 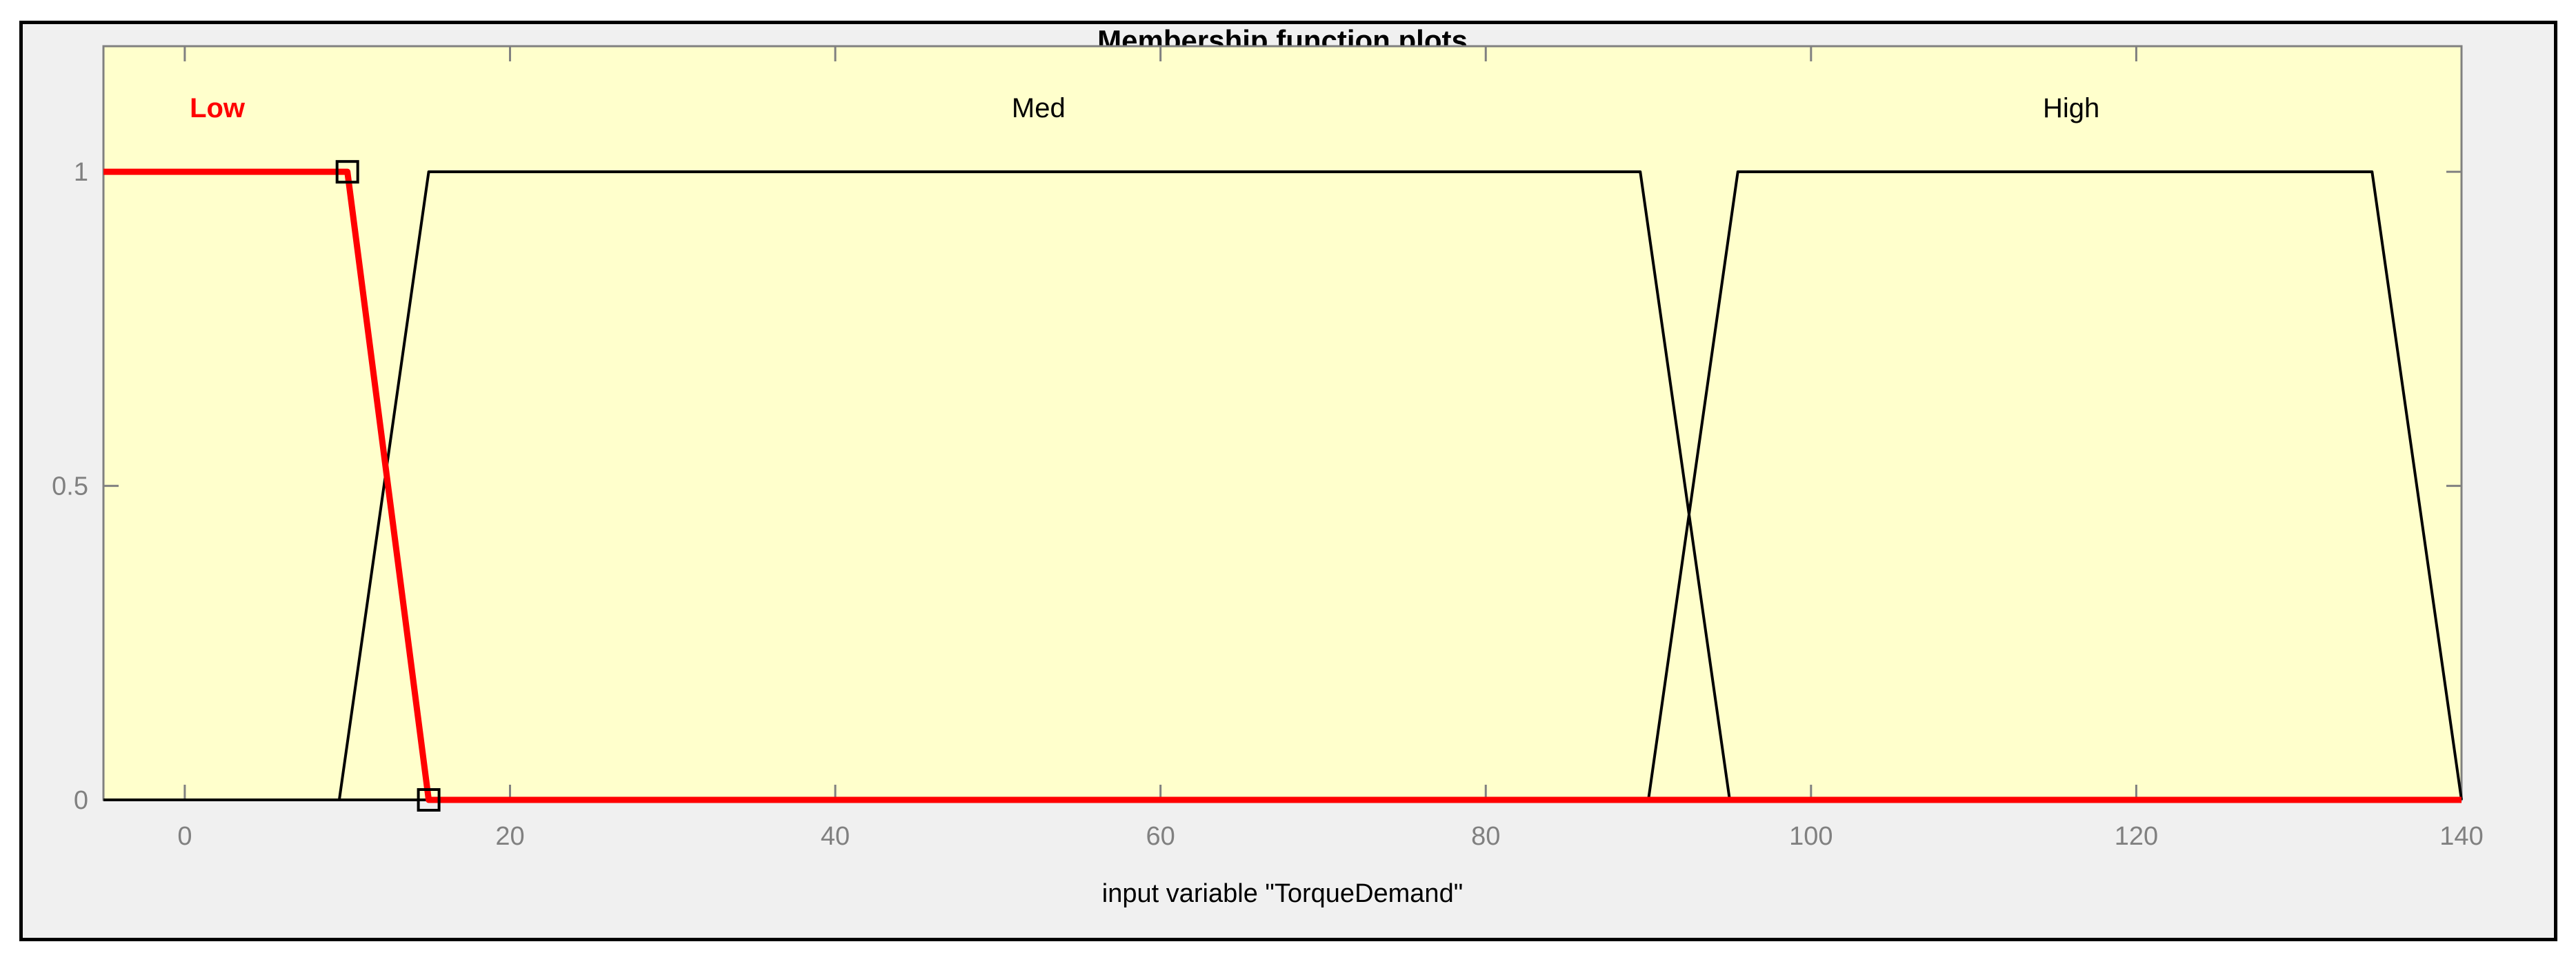 I want to click on x-tick-label: 20, so click(x=509, y=837).